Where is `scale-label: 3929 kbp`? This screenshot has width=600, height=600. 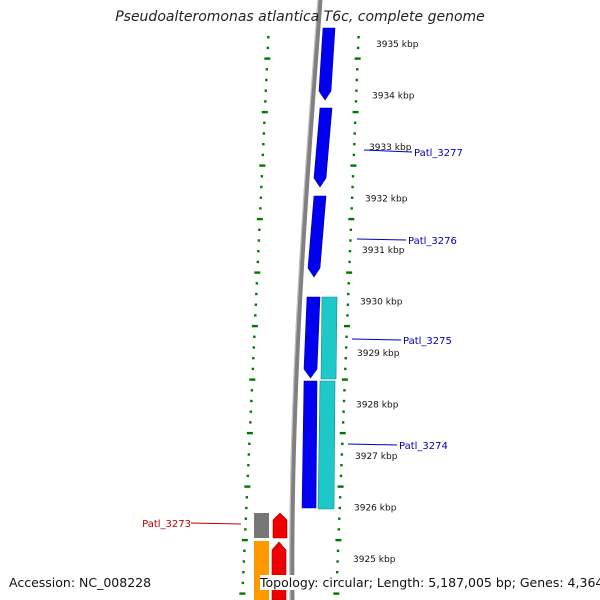 scale-label: 3929 kbp is located at coordinates (378, 354).